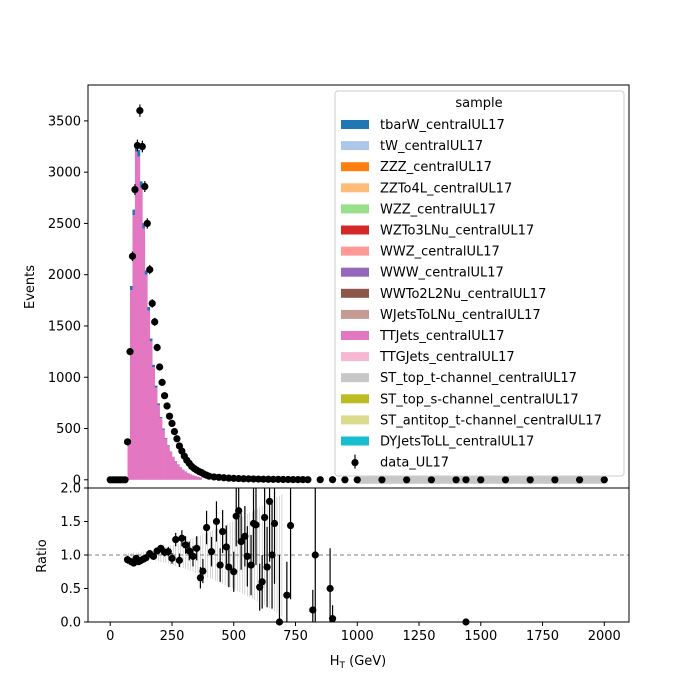 This screenshot has width=700, height=700. What do you see at coordinates (478, 378) in the screenshot?
I see `legend-label: ST_top_t-channel_centralUL17` at bounding box center [478, 378].